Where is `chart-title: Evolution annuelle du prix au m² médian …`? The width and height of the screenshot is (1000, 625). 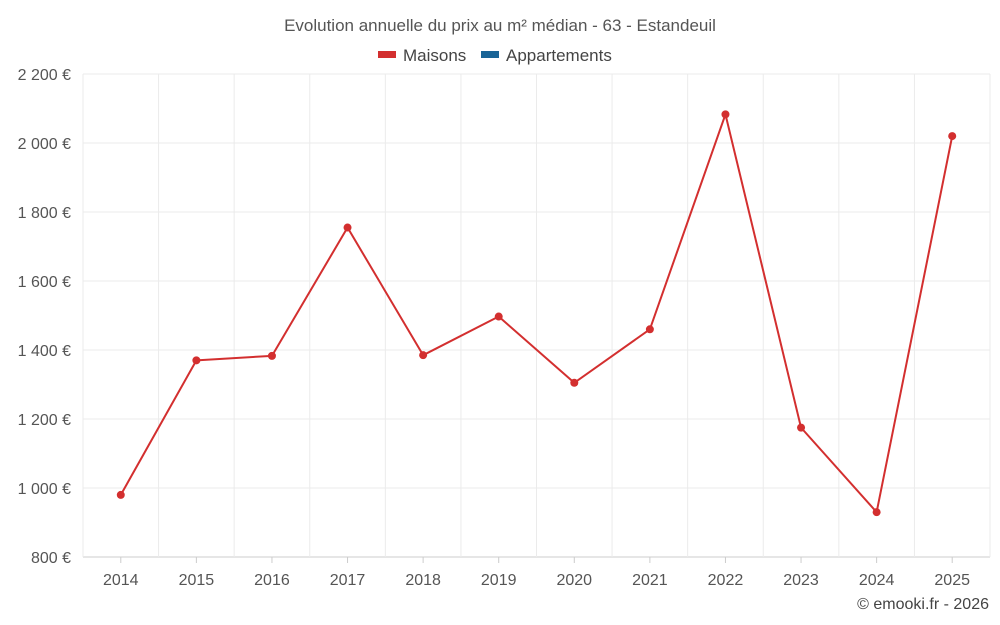
chart-title: Evolution annuelle du prix au m² médian … is located at coordinates (500, 25).